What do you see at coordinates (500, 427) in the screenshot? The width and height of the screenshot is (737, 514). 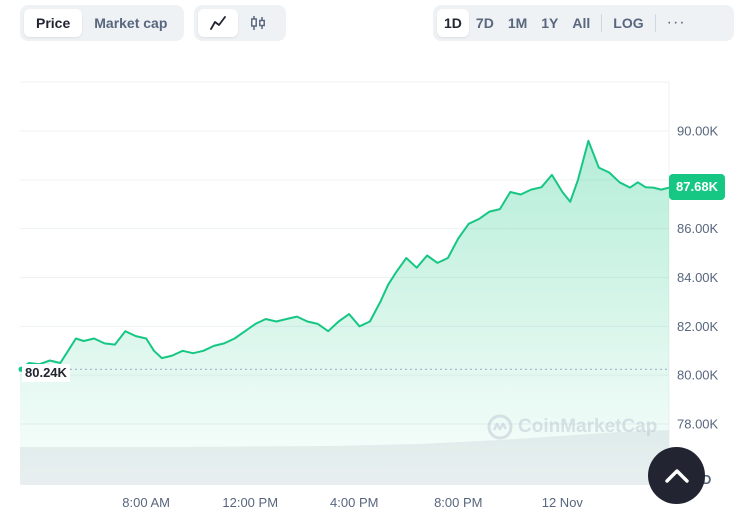 I see `coinmarketcap-logo-icon` at bounding box center [500, 427].